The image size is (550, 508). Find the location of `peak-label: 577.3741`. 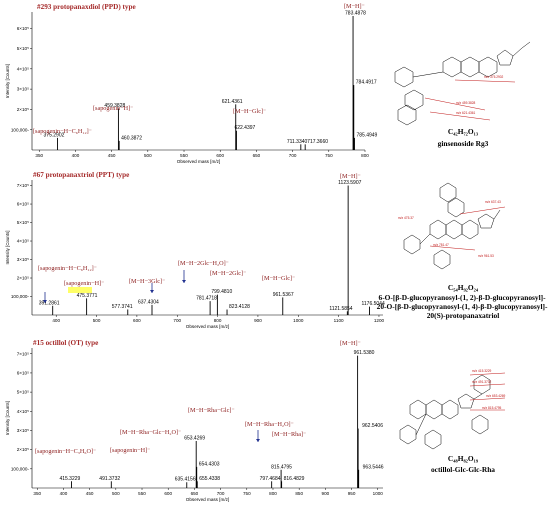

peak-label: 577.3741 is located at coordinates (122, 307).